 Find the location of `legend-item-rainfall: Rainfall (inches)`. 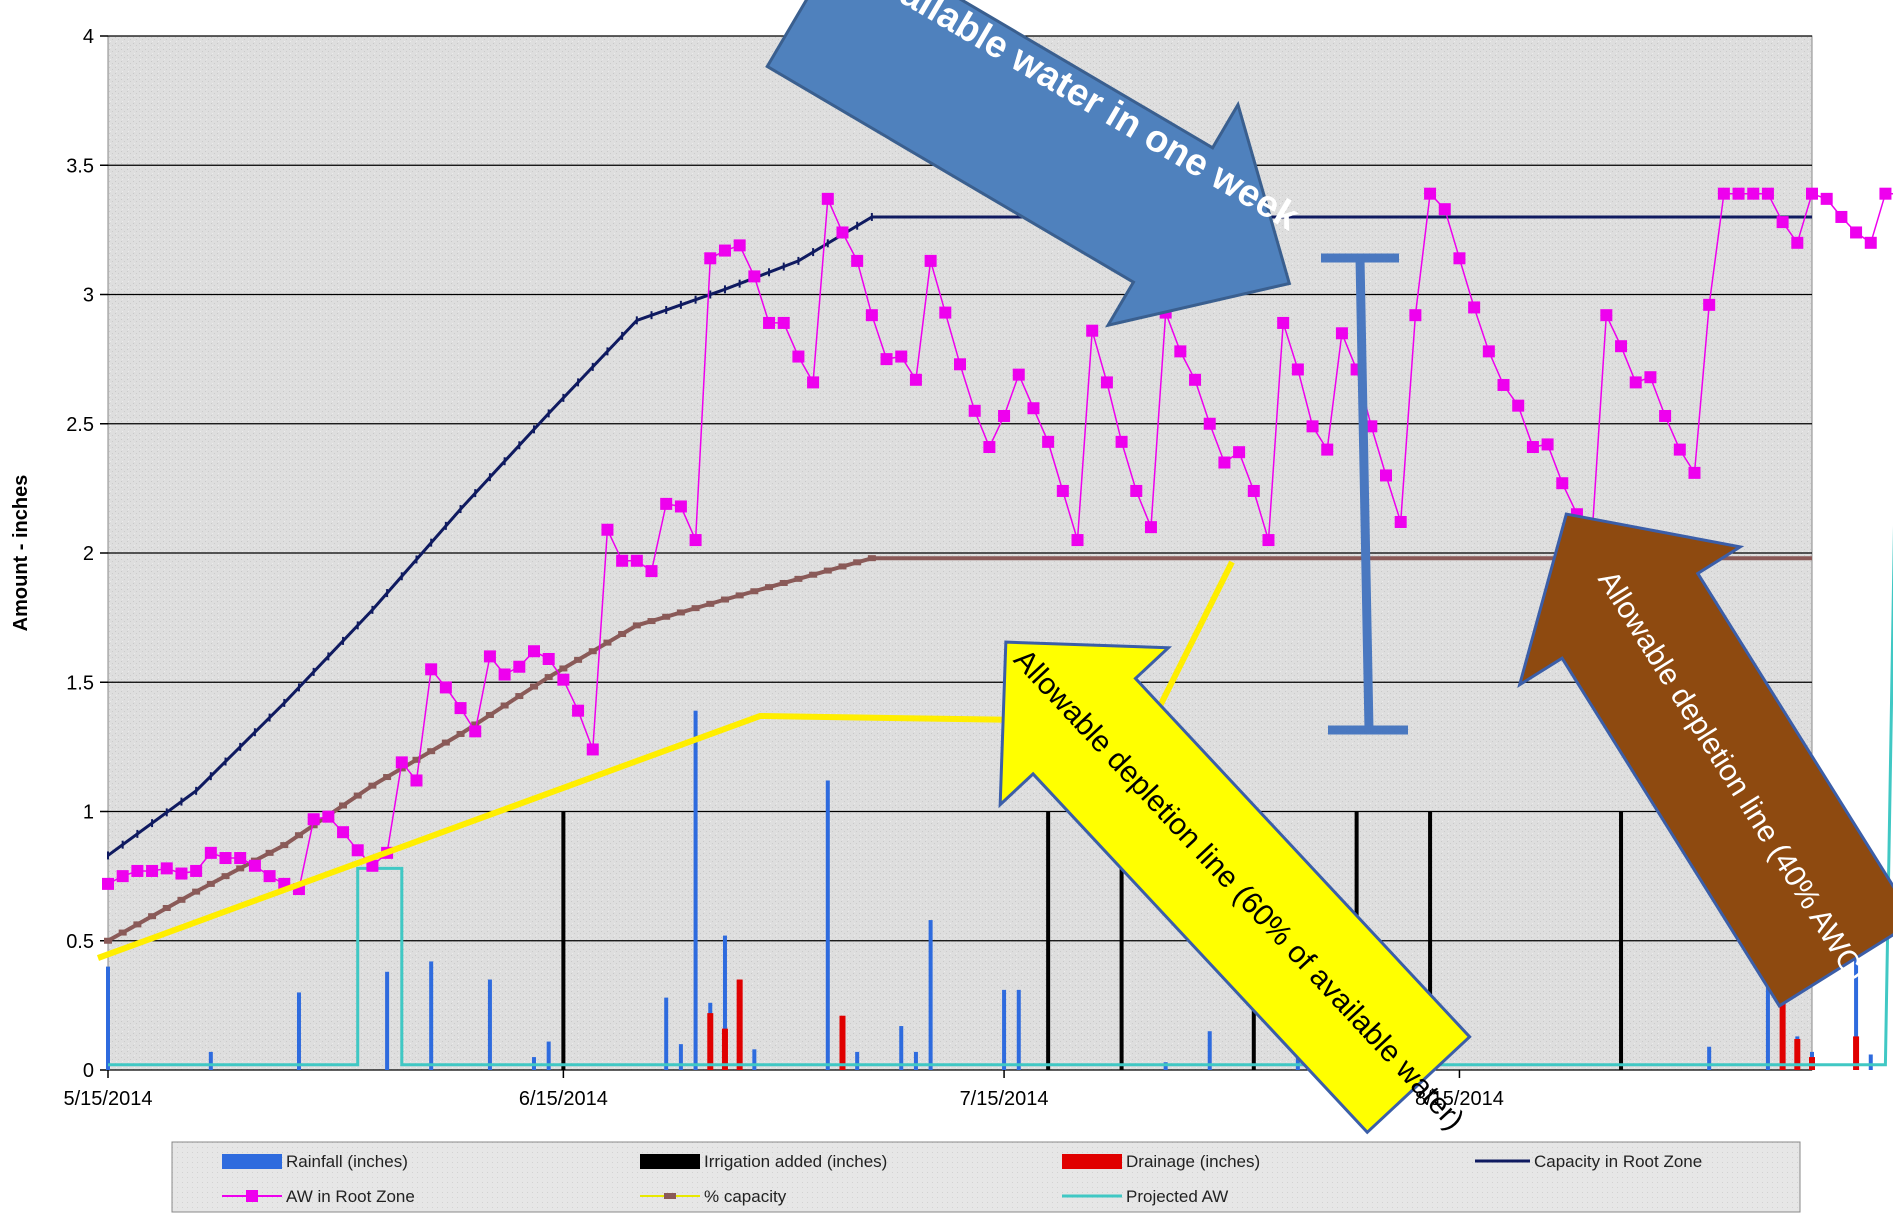

legend-item-rainfall: Rainfall (inches) is located at coordinates (315, 1161).